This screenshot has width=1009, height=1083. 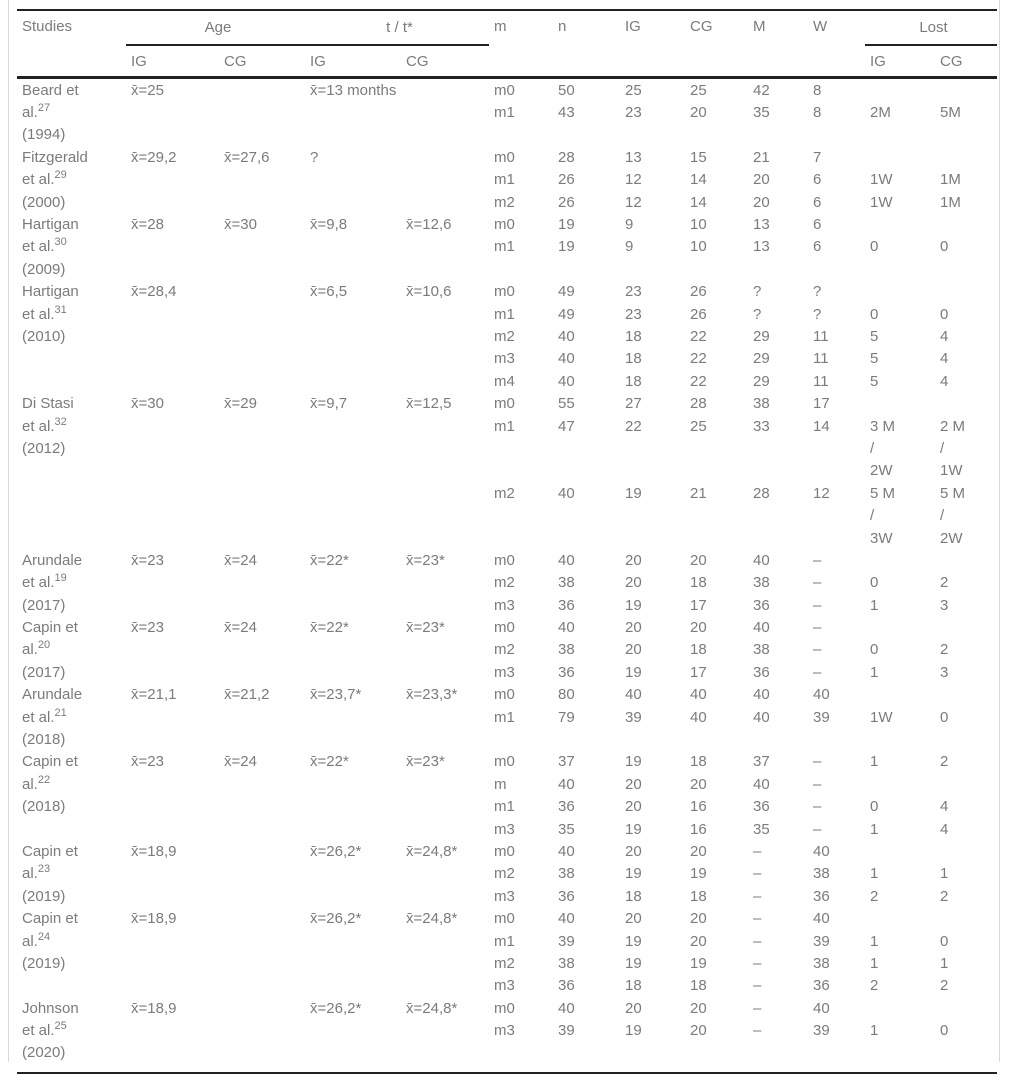 I want to click on table-row: (1994), so click(x=507, y=135).